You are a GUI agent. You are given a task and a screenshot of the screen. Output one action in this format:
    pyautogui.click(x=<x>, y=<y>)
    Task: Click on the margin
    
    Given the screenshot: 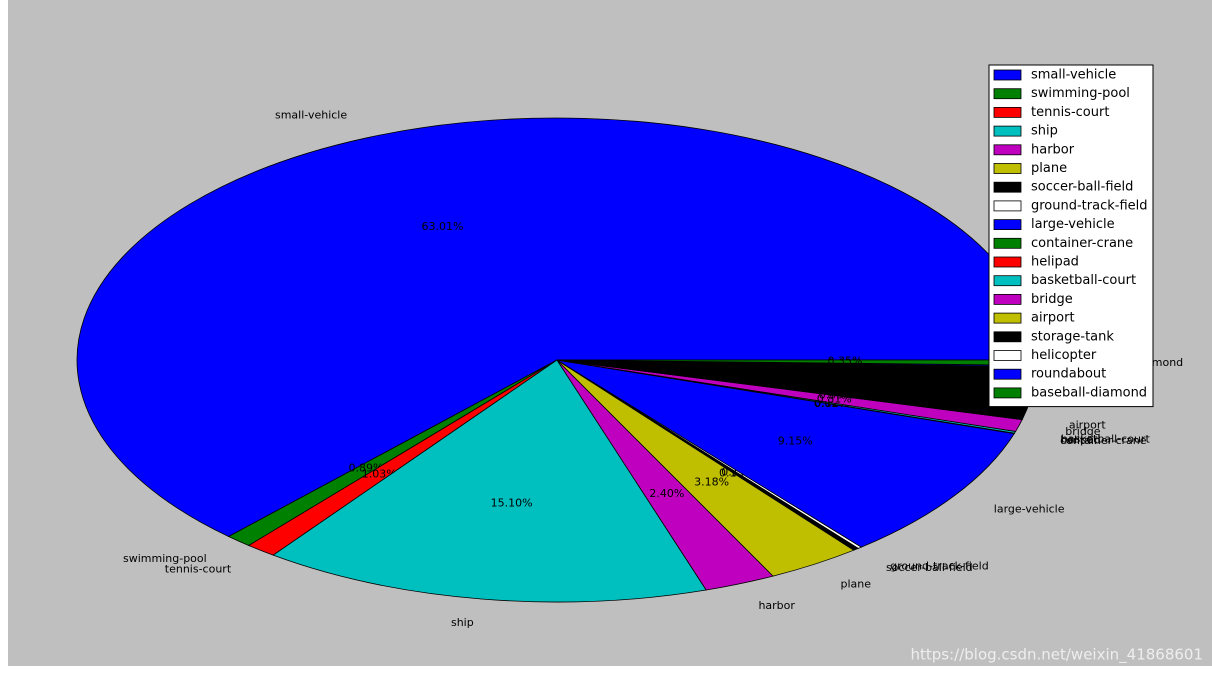 What is the action you would take?
    pyautogui.click(x=4, y=337)
    